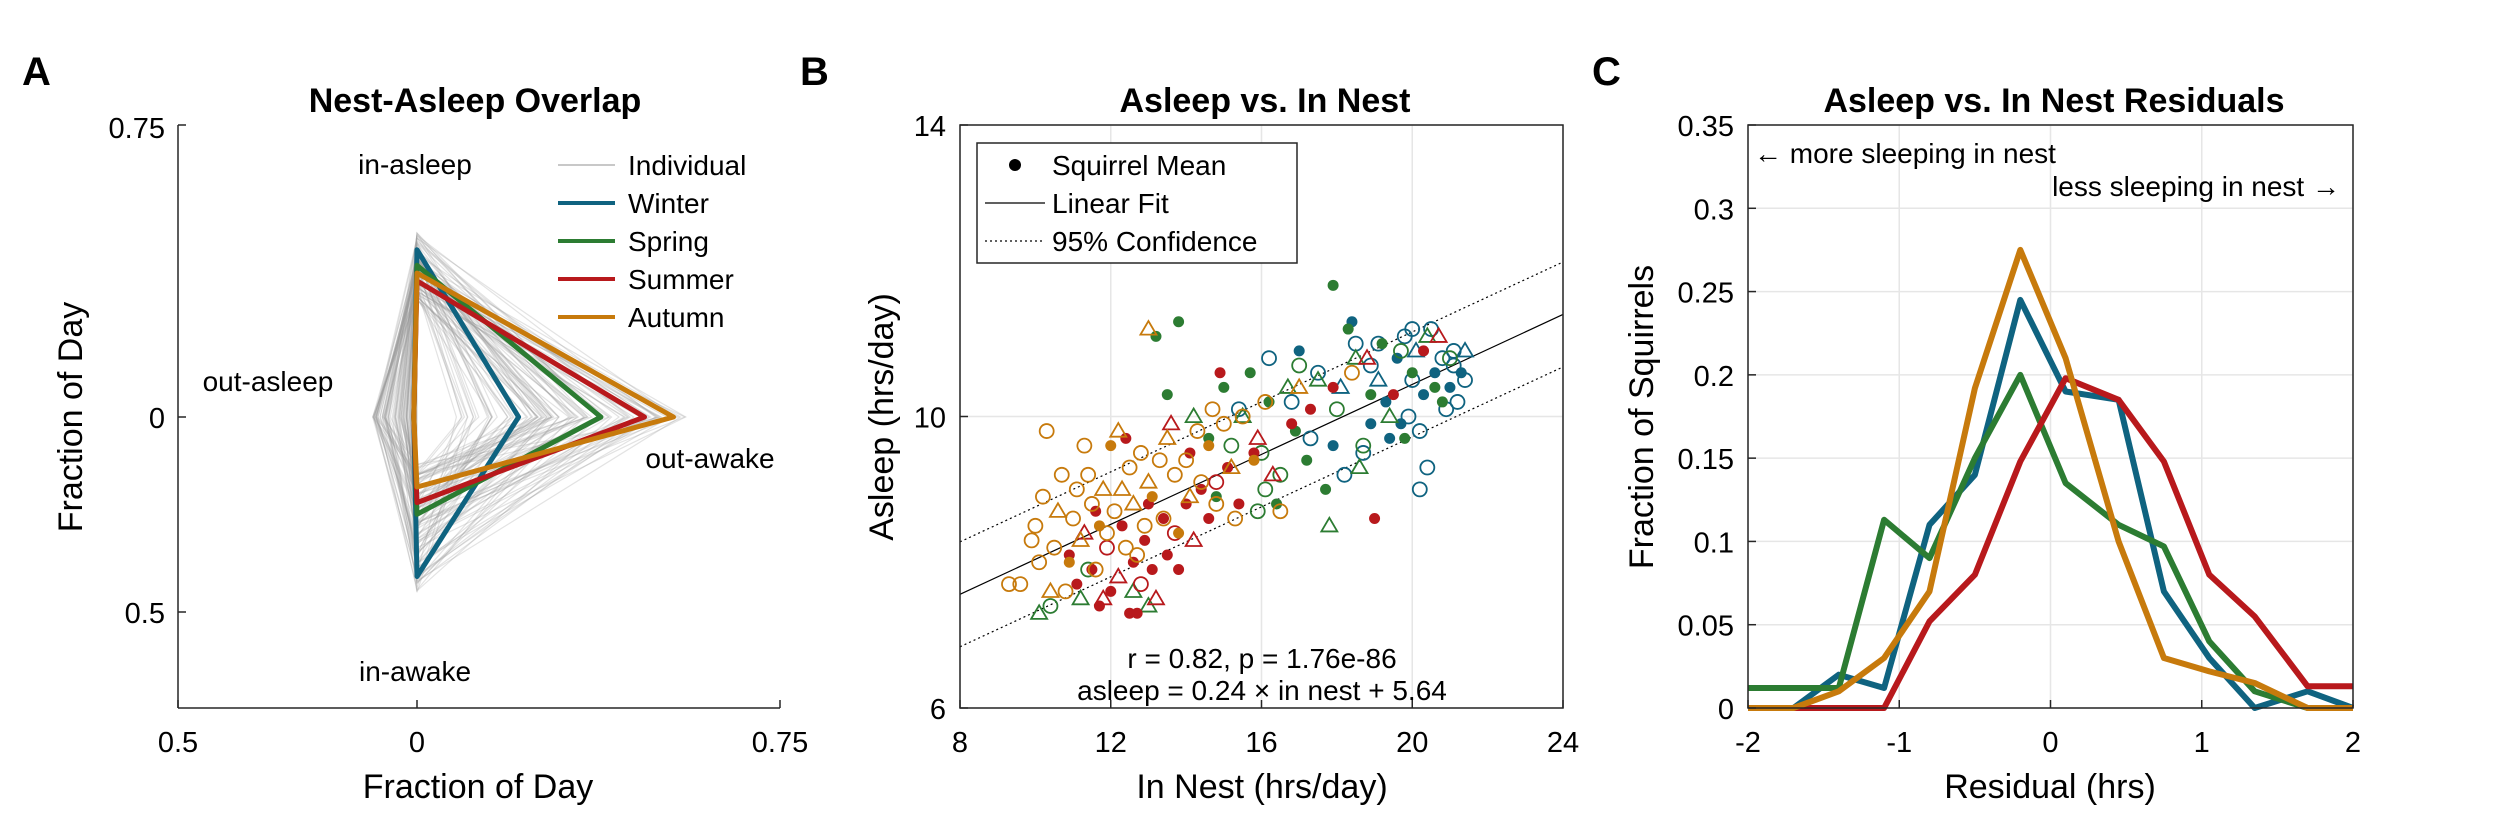 This screenshot has width=2500, height=833. I want to click on x-tick-label: -2, so click(1748, 743).